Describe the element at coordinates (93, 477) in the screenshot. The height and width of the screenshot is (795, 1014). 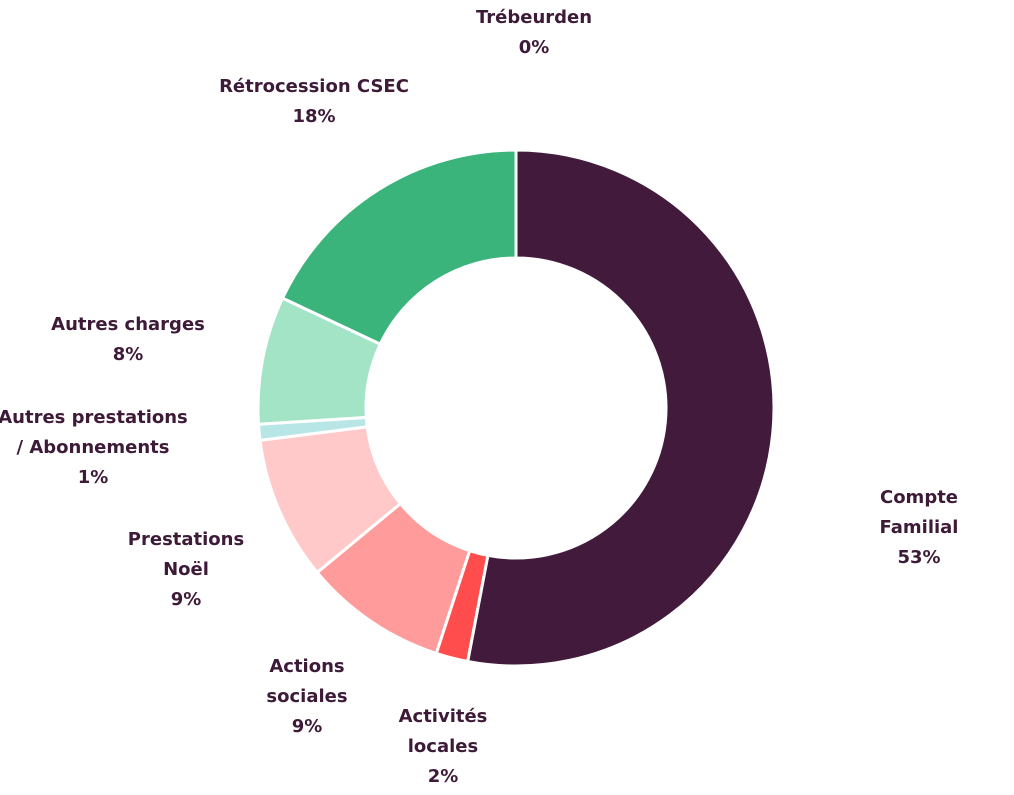
I see `value-label: 1%` at that location.